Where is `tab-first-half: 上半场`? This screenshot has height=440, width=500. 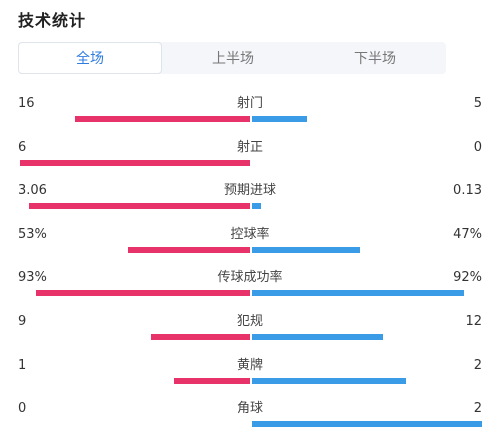
tab-first-half: 上半场 is located at coordinates (233, 59).